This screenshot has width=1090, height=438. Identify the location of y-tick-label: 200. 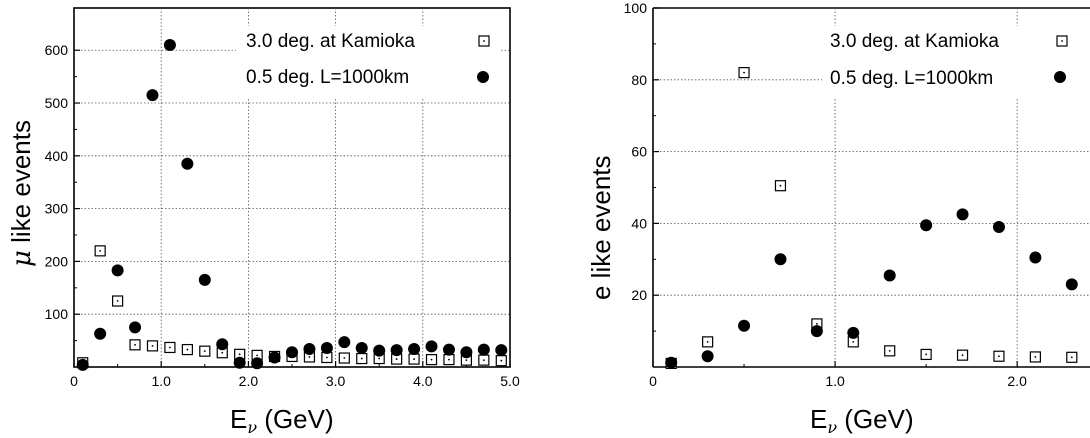
(57, 261).